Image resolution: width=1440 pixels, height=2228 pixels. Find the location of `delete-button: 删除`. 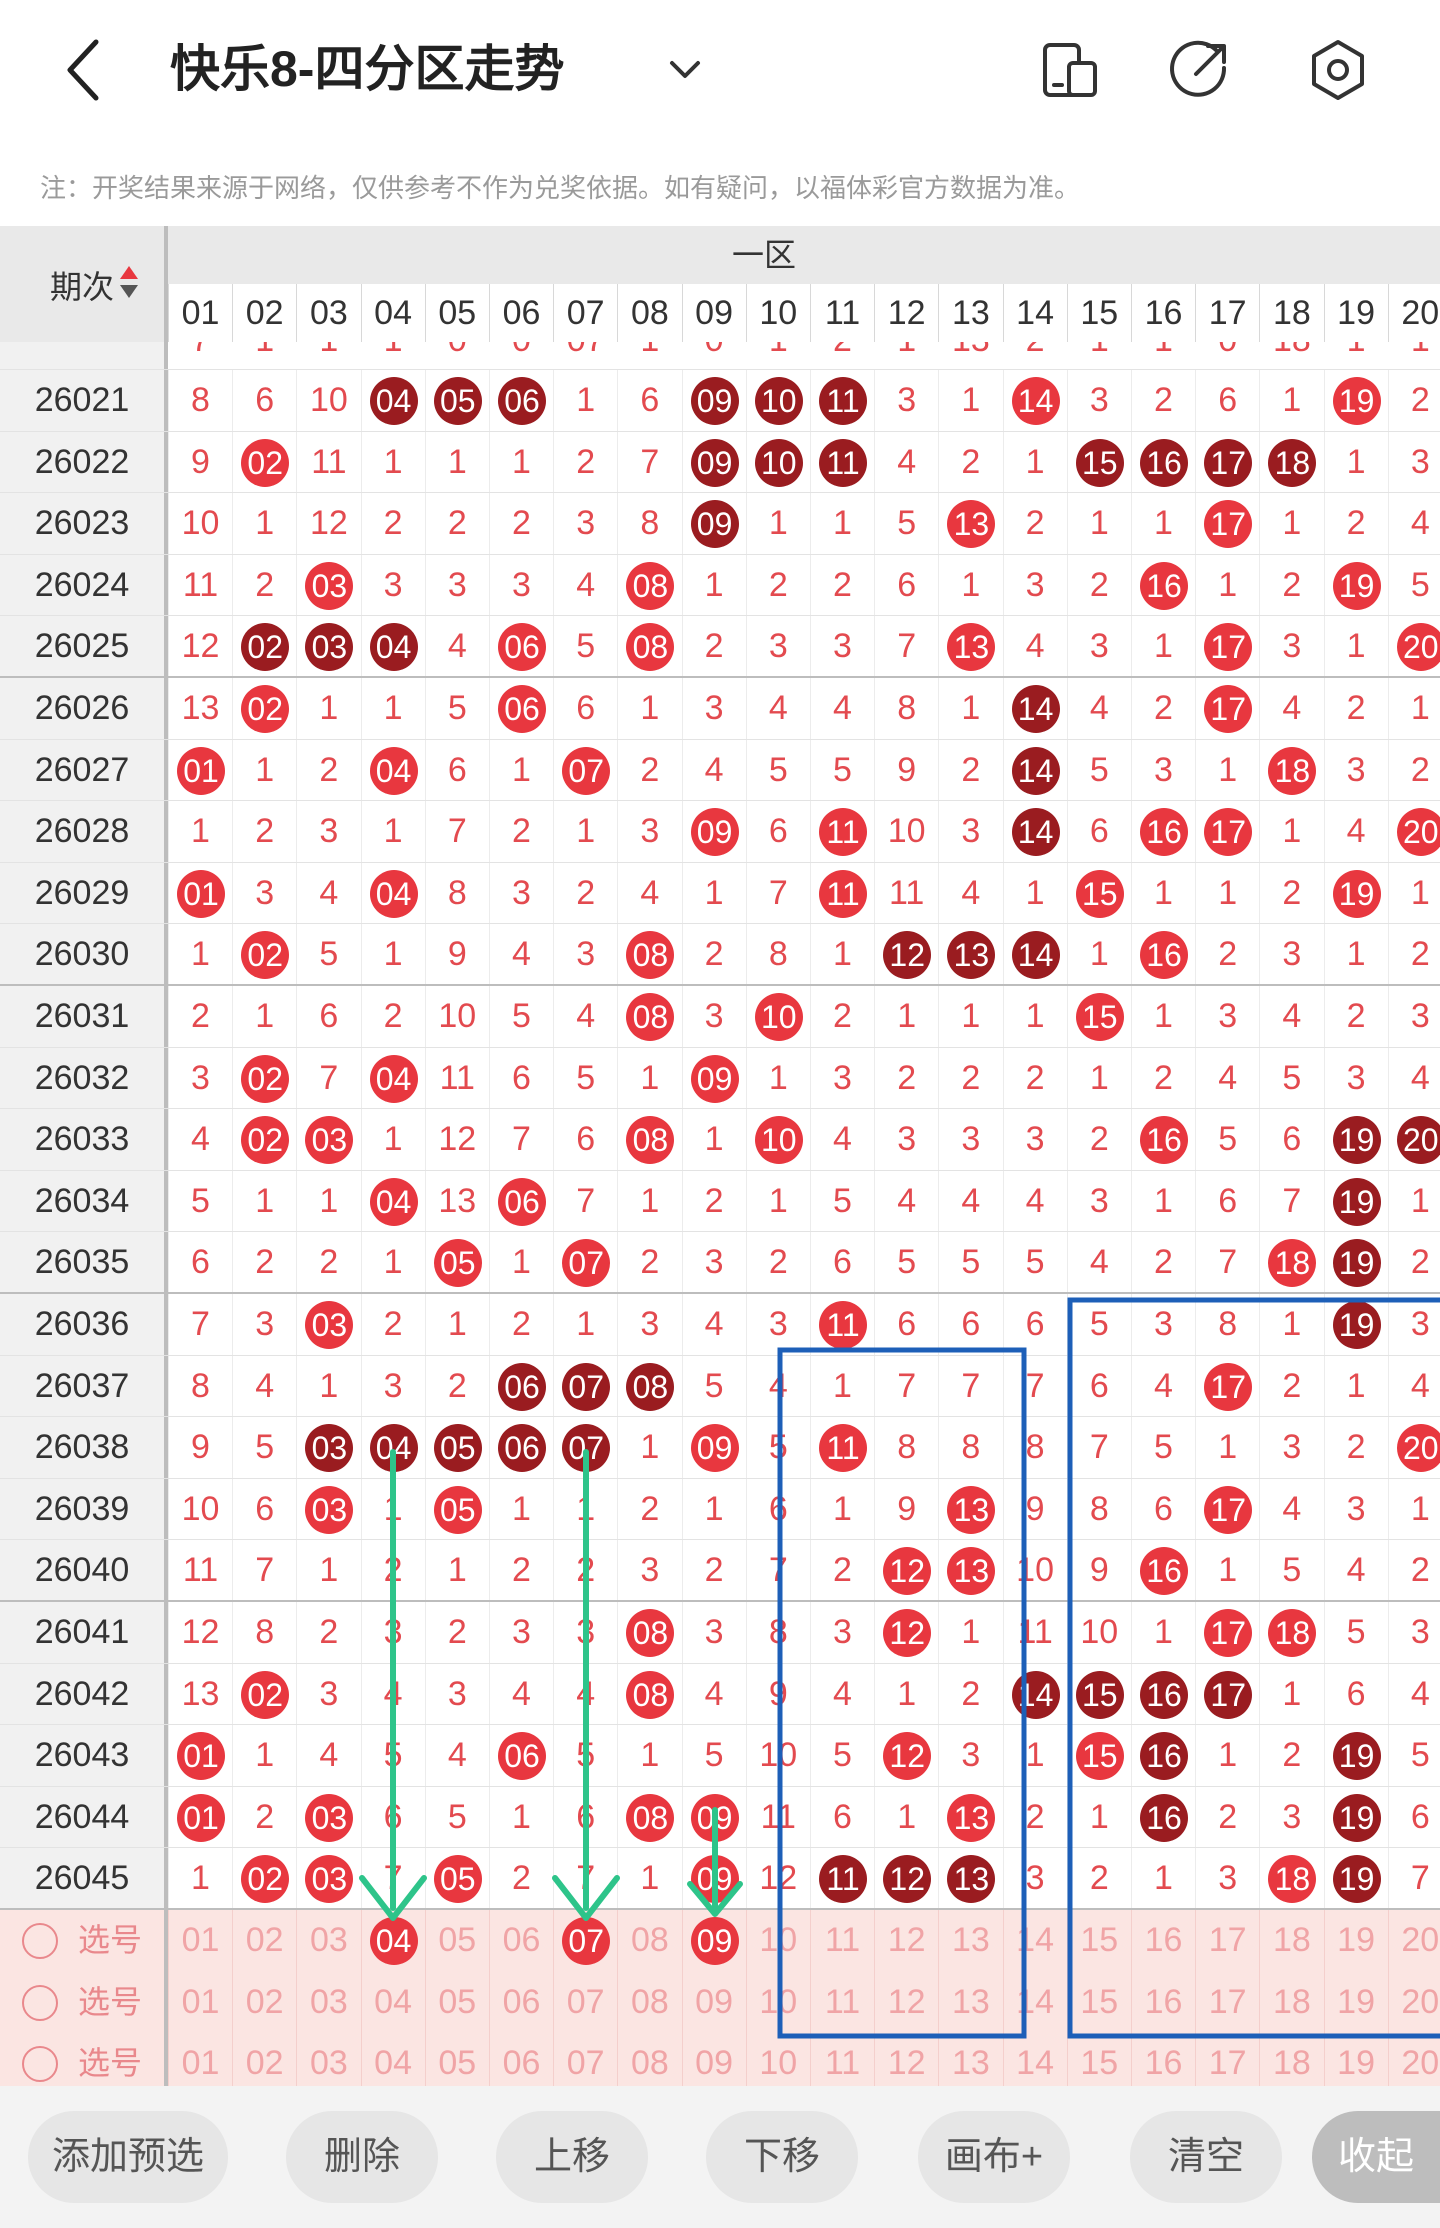

delete-button: 删除 is located at coordinates (362, 2157).